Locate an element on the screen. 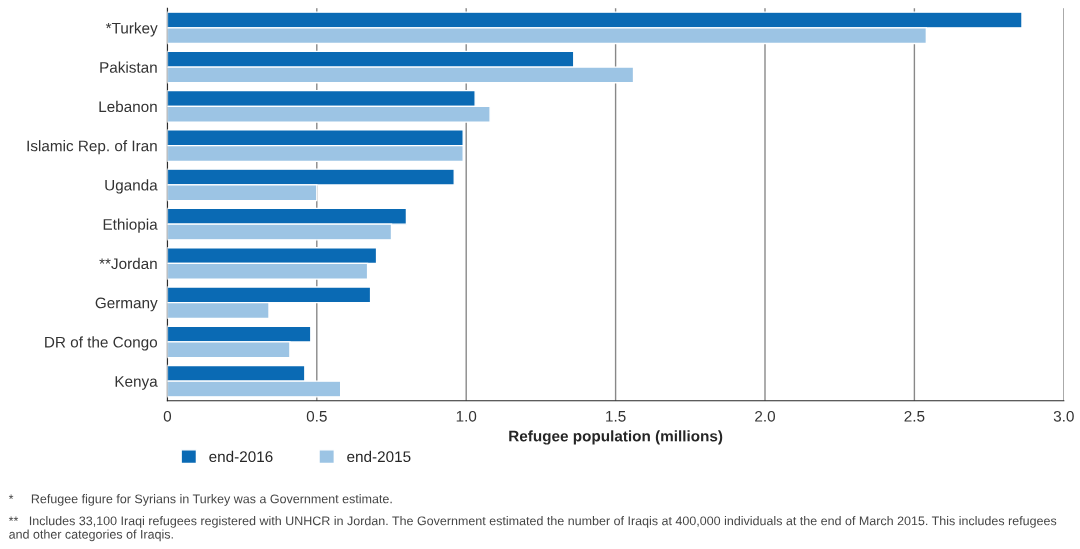 The height and width of the screenshot is (549, 1080). y-tick-label: Germany is located at coordinates (126, 304).